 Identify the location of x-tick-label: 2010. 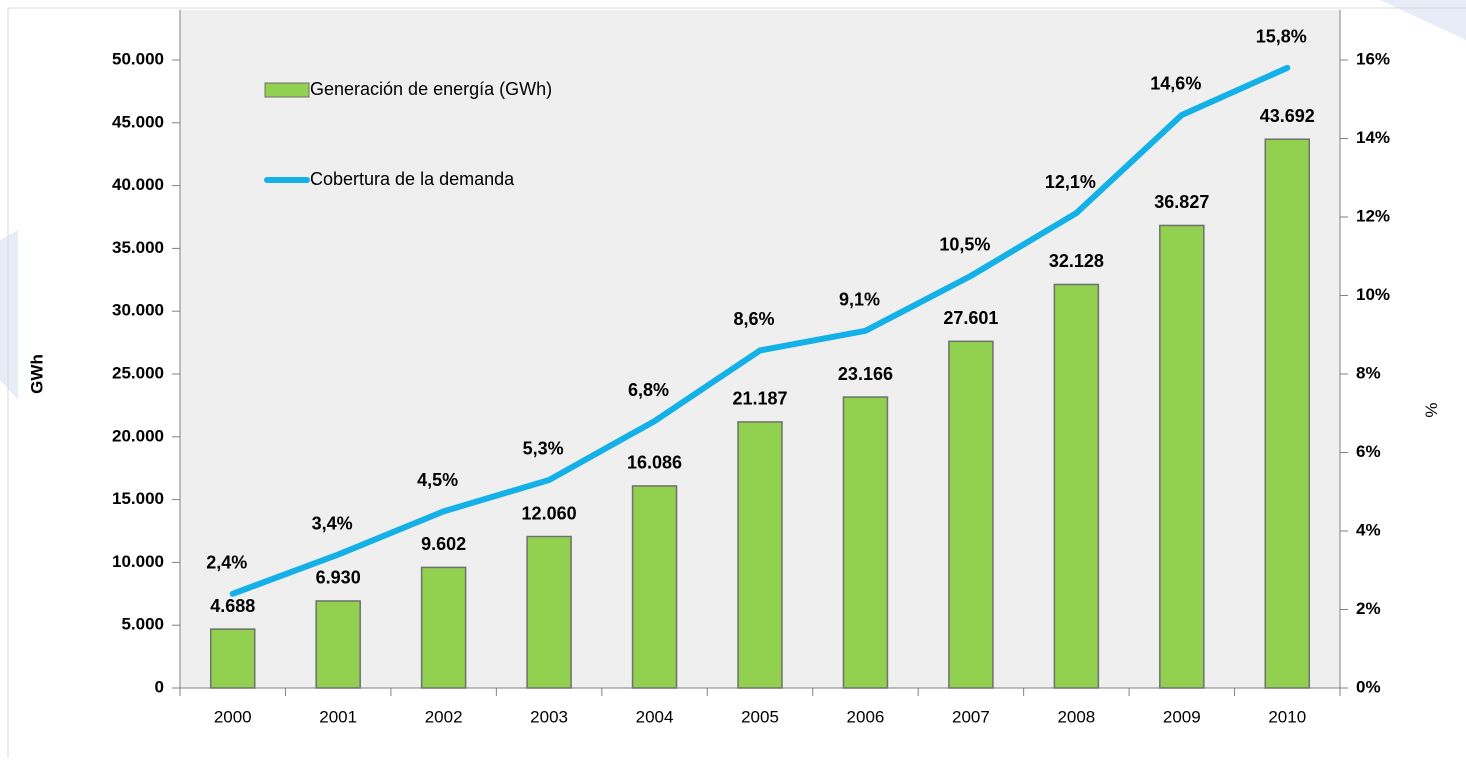
(1287, 716).